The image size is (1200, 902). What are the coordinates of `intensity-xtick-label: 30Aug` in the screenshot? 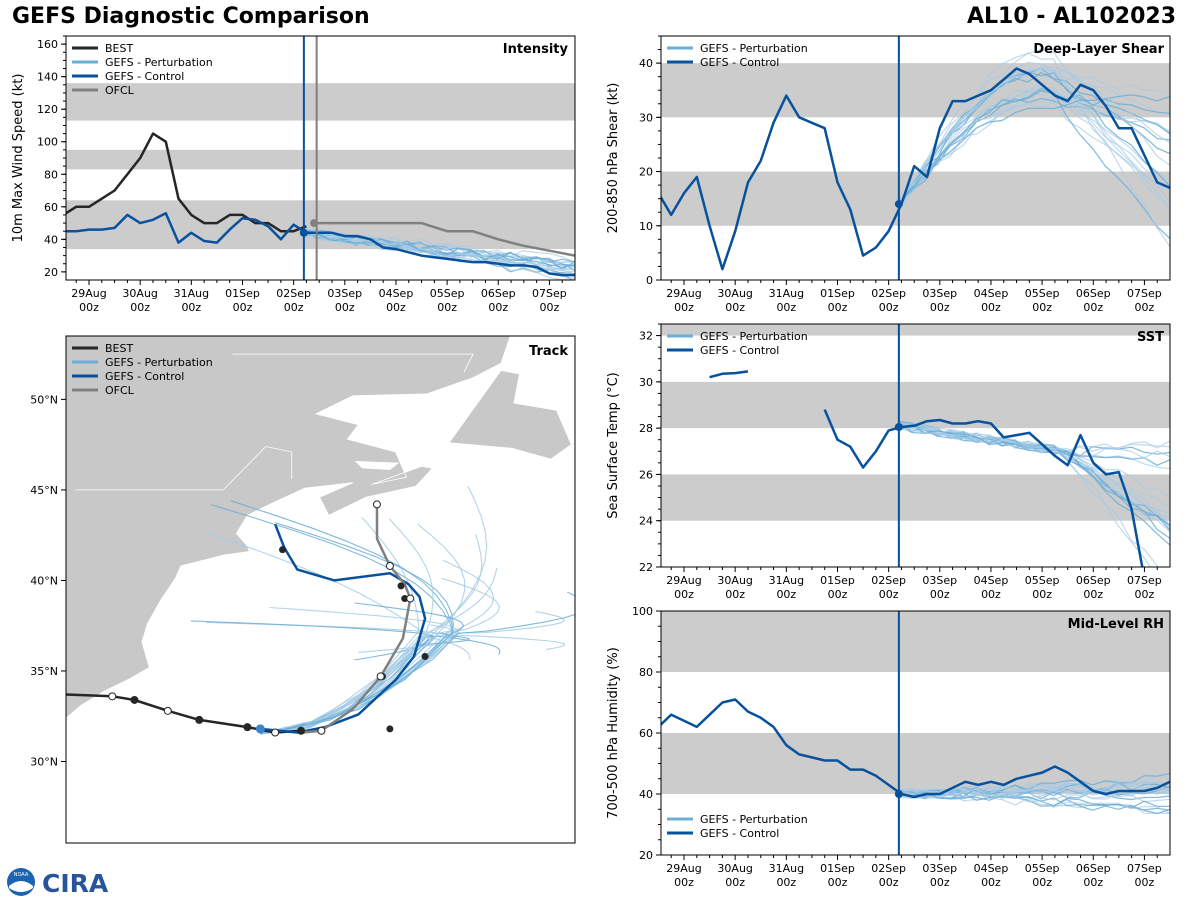 It's located at (139, 293).